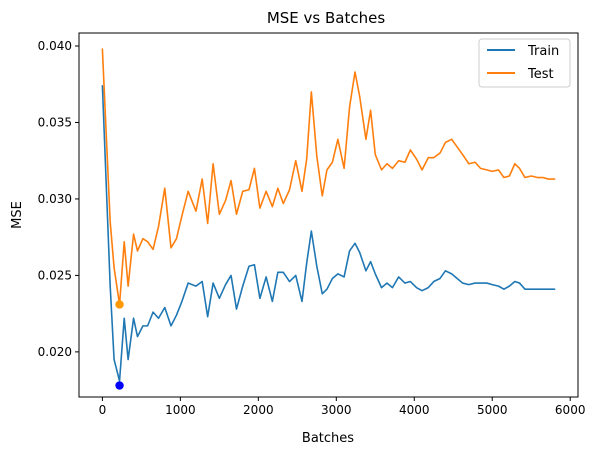 Image resolution: width=594 pixels, height=459 pixels. What do you see at coordinates (414, 410) in the screenshot?
I see `x-tick-label: 4000` at bounding box center [414, 410].